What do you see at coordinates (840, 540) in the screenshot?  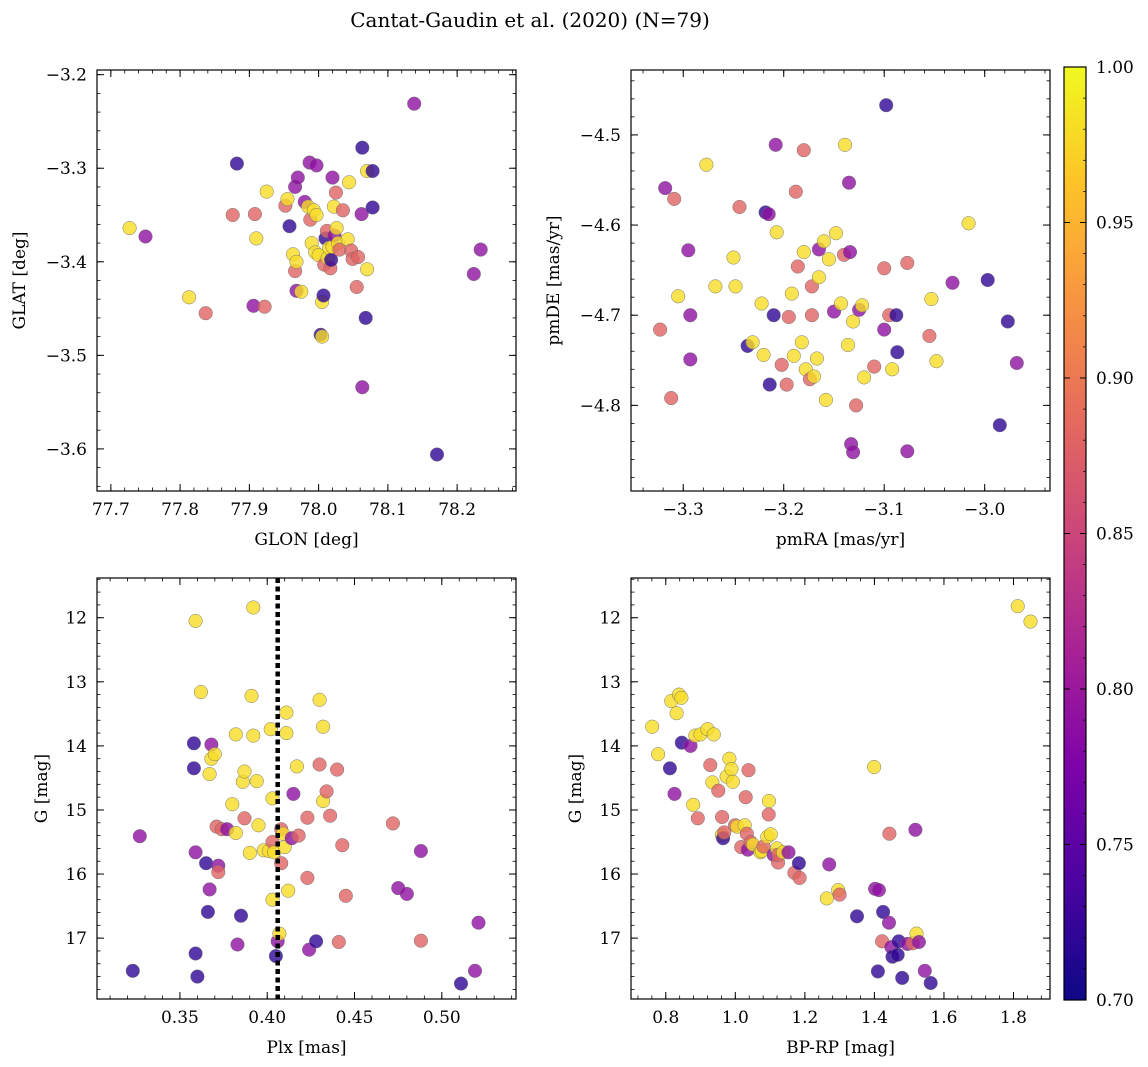 I see `x-axis-label: pmRA [mas/yr]` at bounding box center [840, 540].